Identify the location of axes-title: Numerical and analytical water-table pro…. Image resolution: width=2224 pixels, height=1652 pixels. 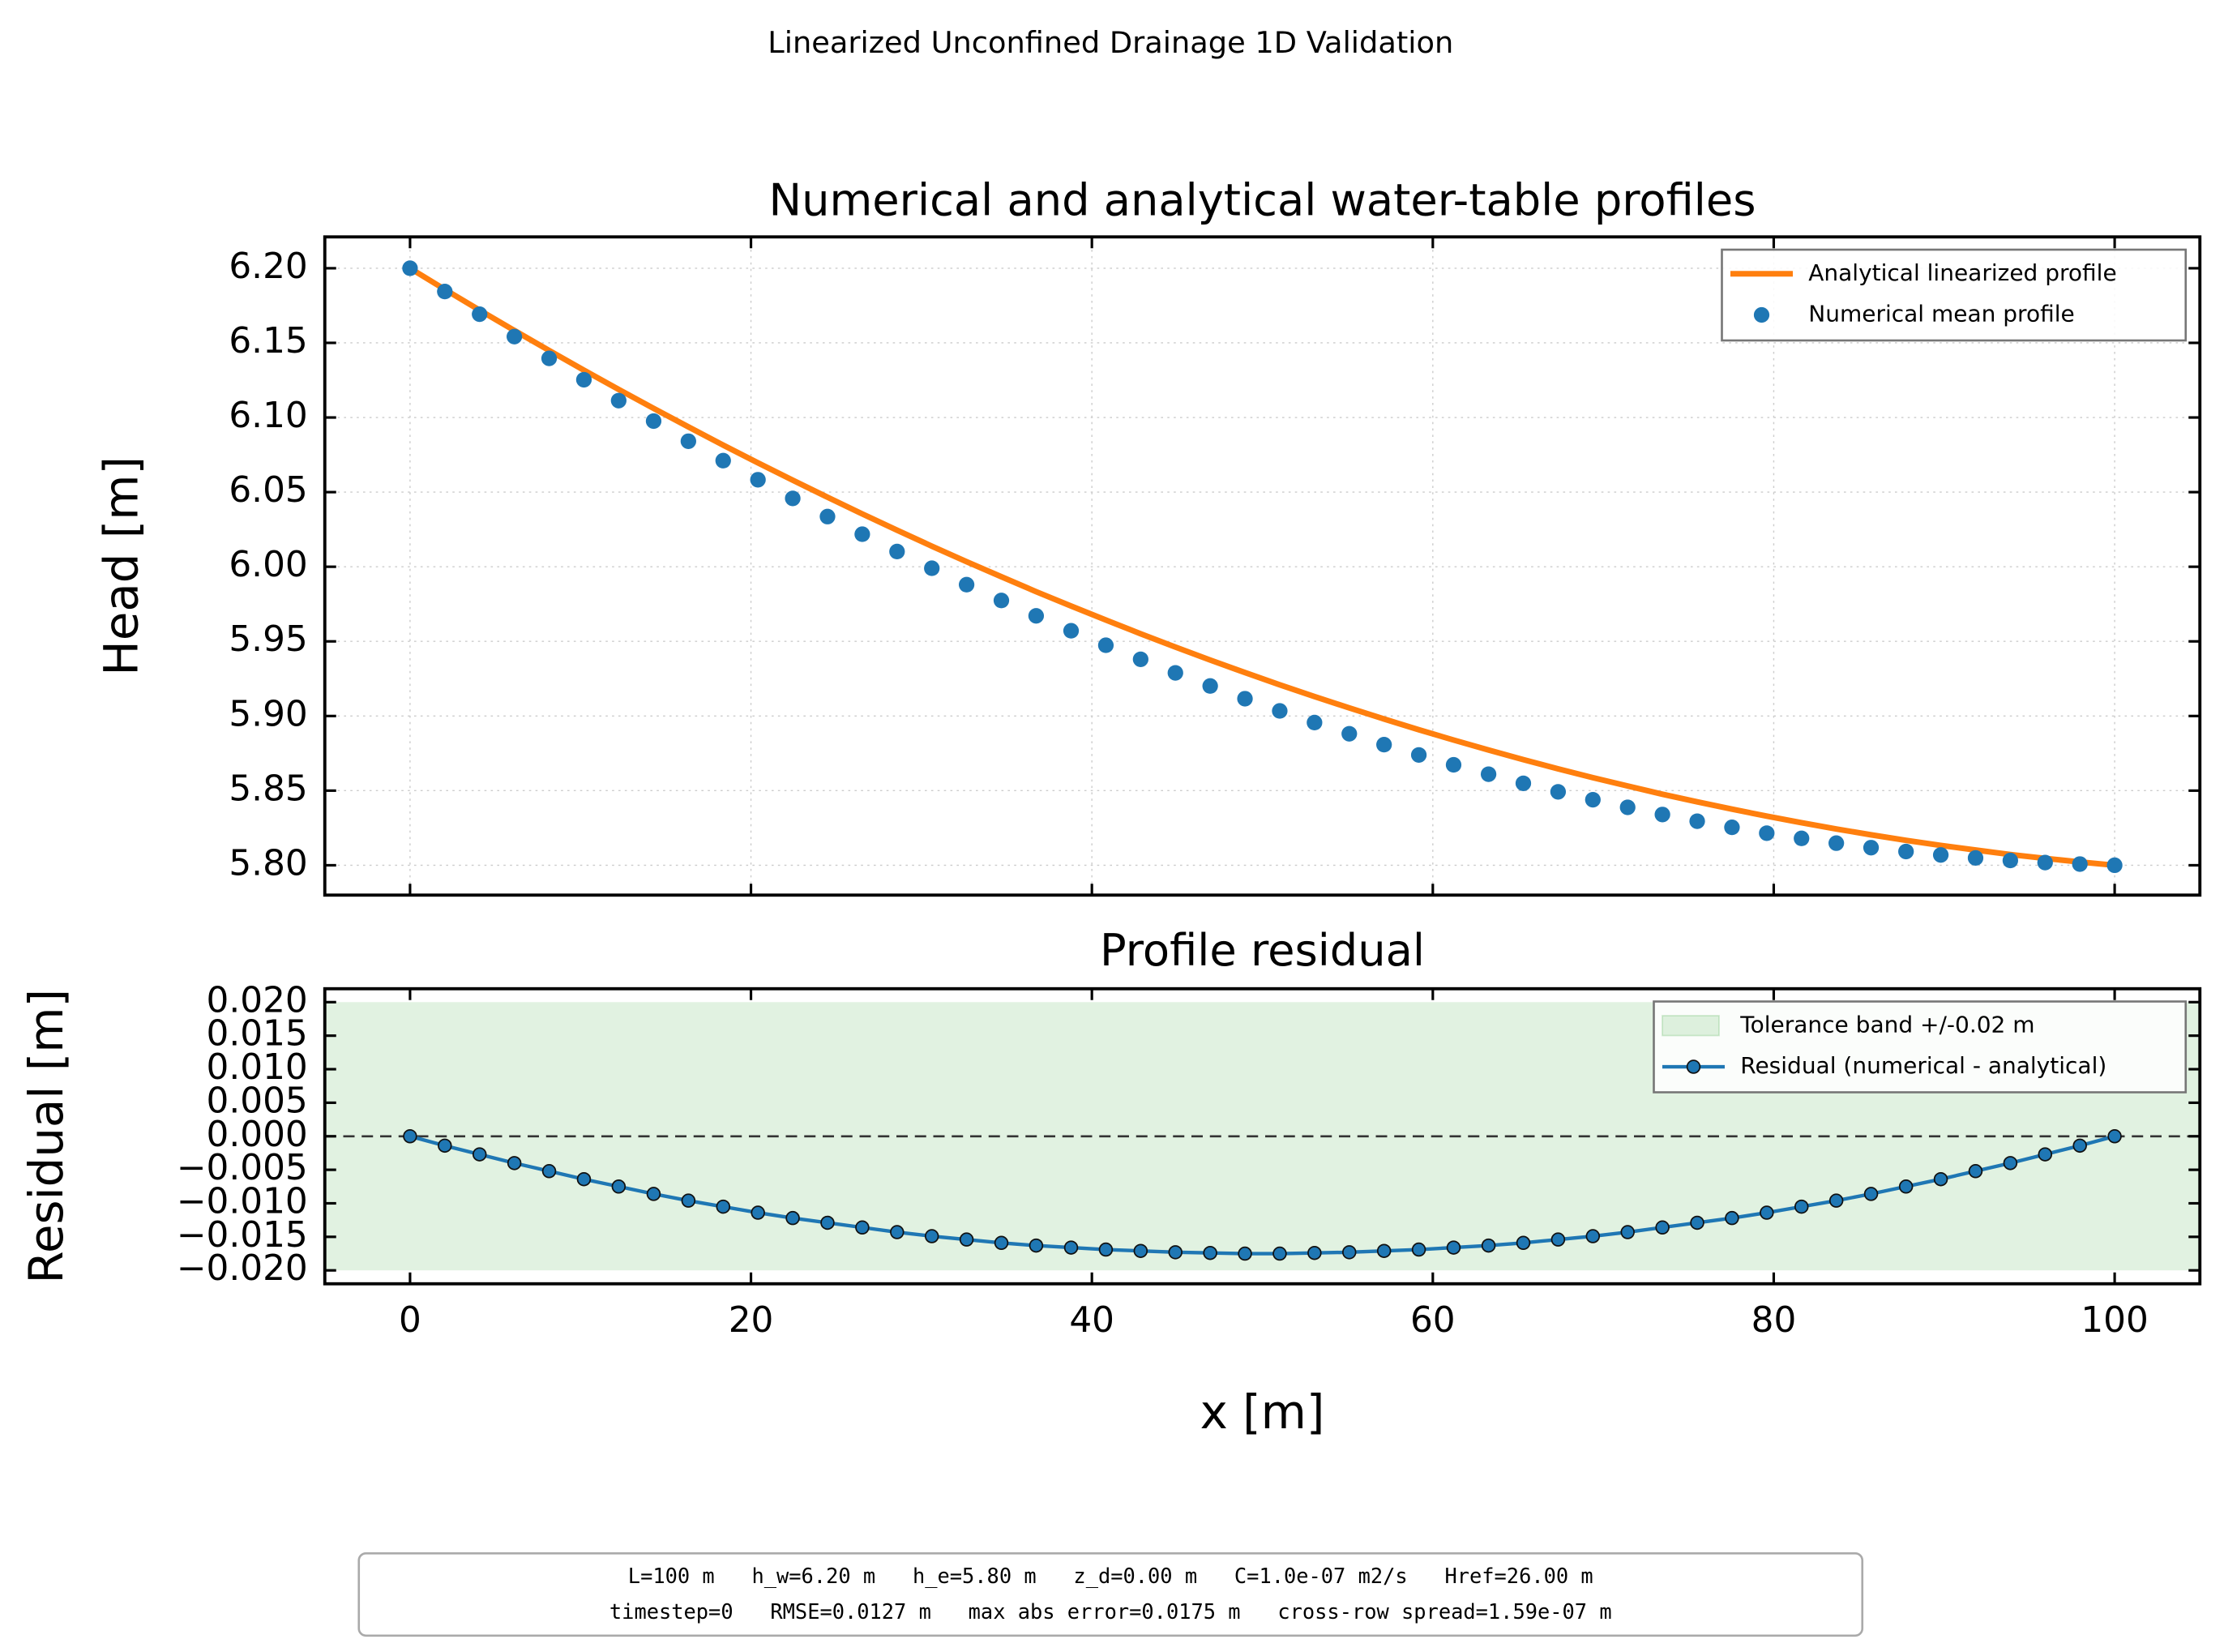
(1263, 200).